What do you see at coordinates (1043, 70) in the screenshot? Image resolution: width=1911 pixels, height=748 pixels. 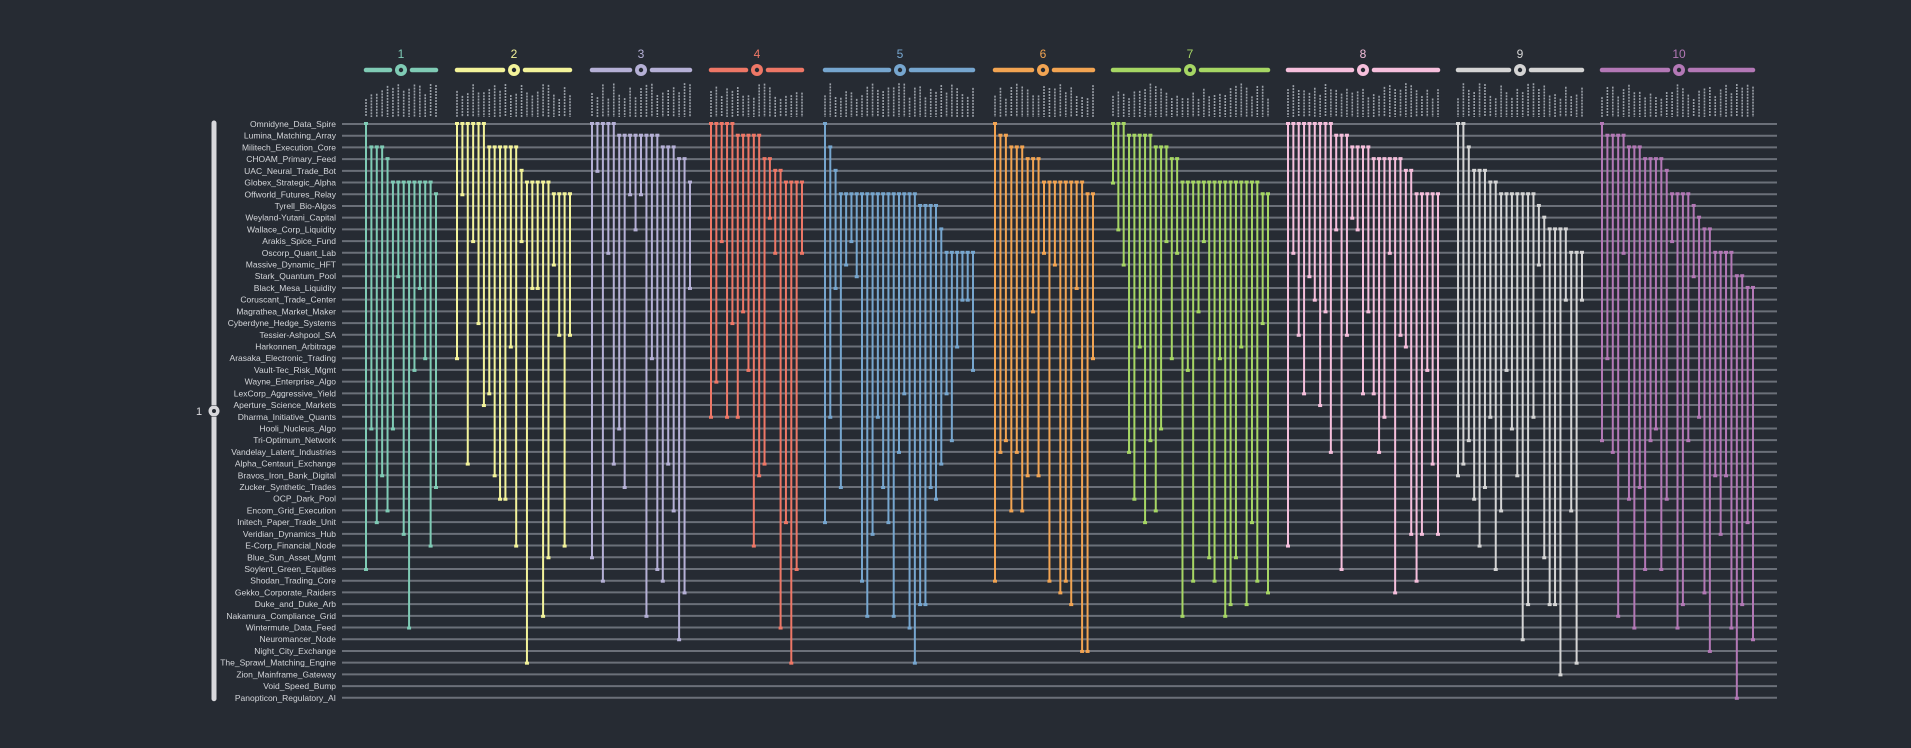 I see `group-node-center` at bounding box center [1043, 70].